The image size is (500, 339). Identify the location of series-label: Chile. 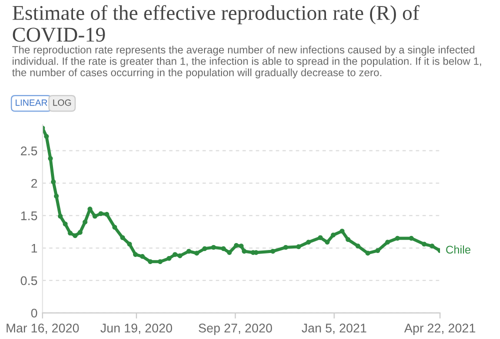
(458, 249).